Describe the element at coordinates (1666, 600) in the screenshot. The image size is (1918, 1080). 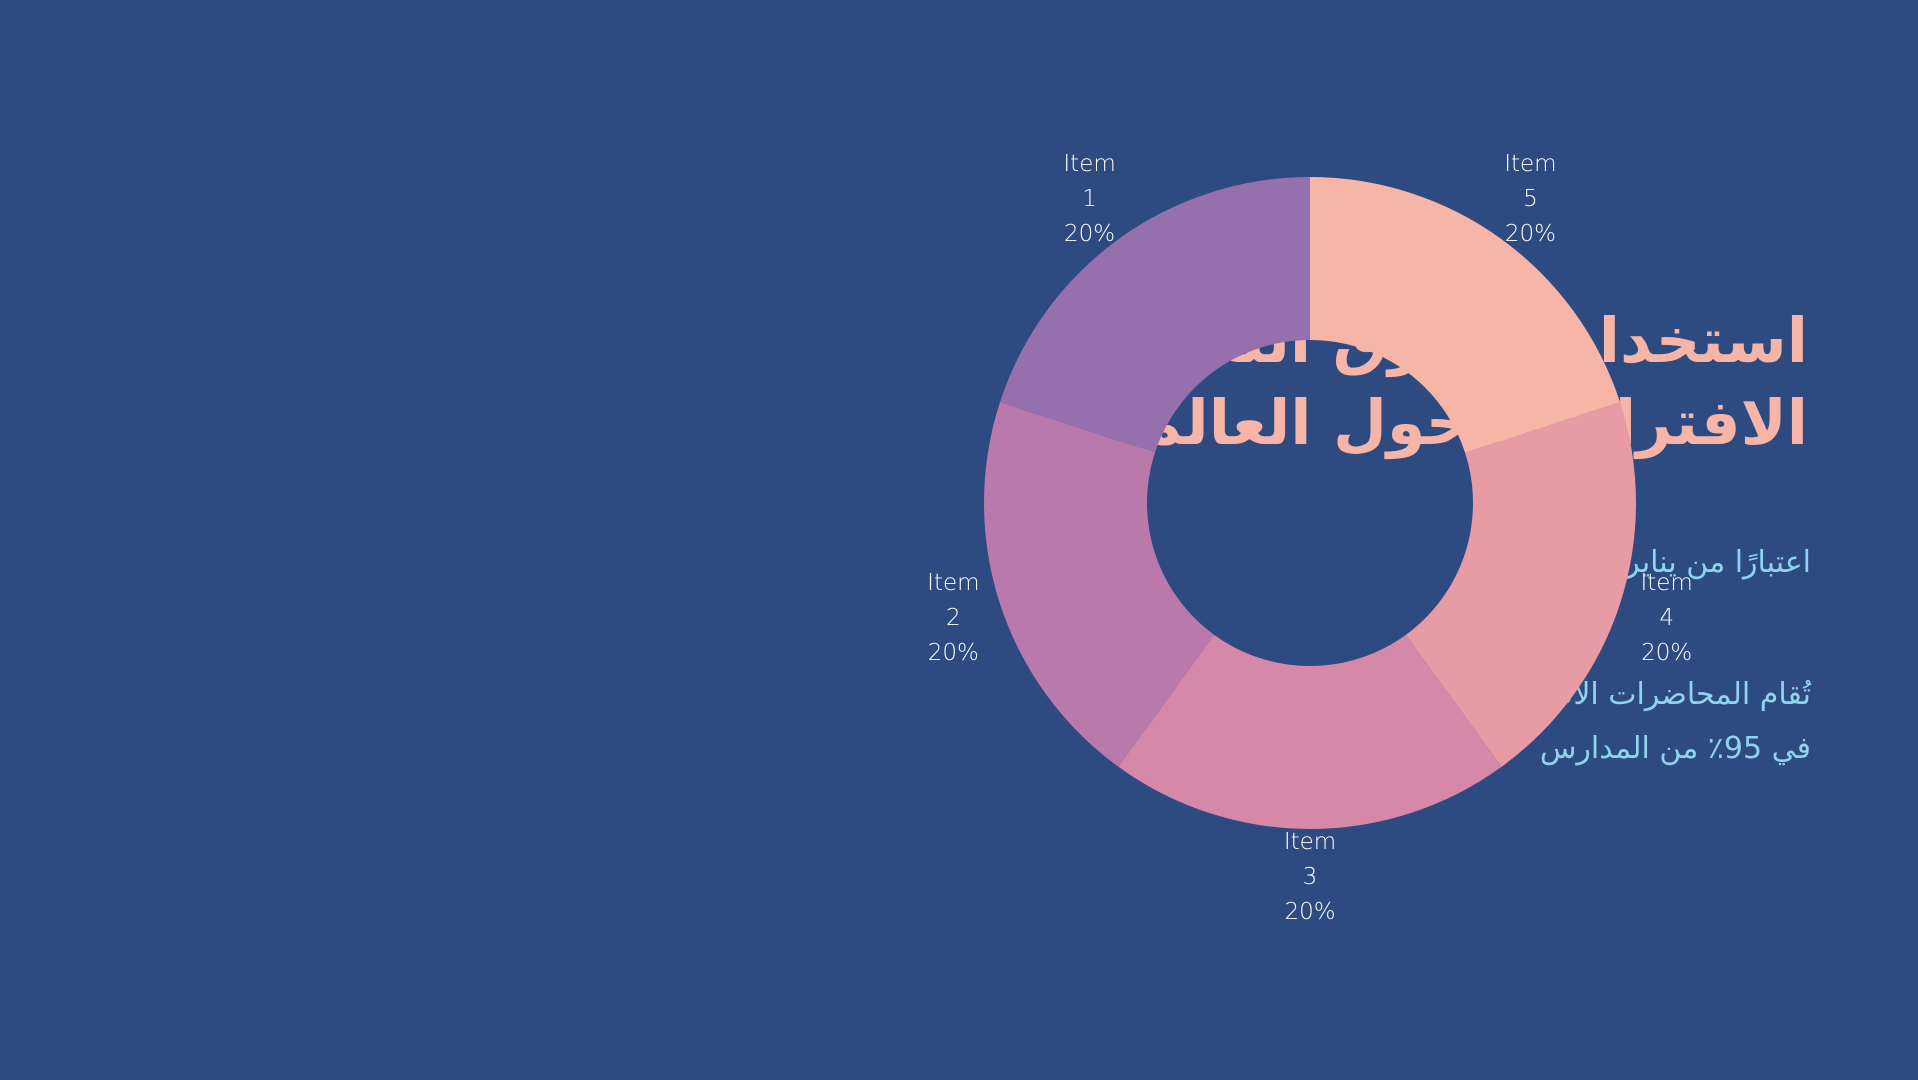
I see `category-label: Item 4` at that location.